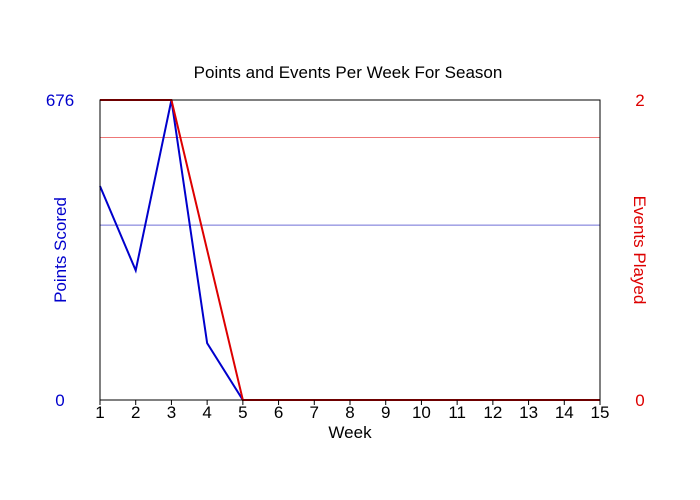 This screenshot has height=500, width=700. I want to click on x-tick-label: 5, so click(242, 412).